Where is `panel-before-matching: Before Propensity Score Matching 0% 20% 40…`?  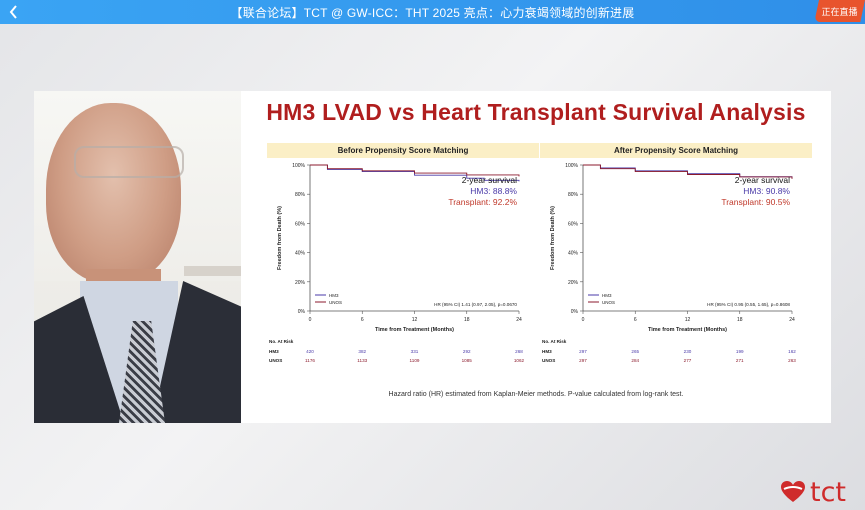
panel-before-matching: Before Propensity Score Matching 0% 20% 40… is located at coordinates (403, 258).